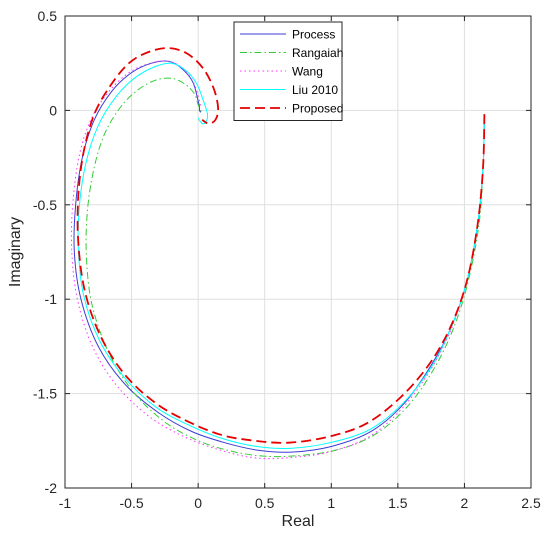 The height and width of the screenshot is (538, 550). What do you see at coordinates (313, 35) in the screenshot?
I see `legend-label: Process` at bounding box center [313, 35].